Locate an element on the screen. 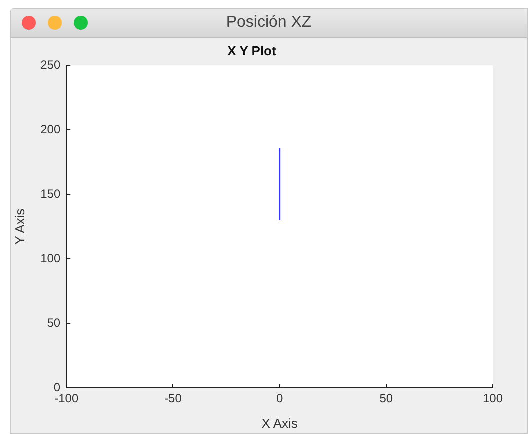 This screenshot has width=528, height=434. x-tick-label: 50 is located at coordinates (387, 399).